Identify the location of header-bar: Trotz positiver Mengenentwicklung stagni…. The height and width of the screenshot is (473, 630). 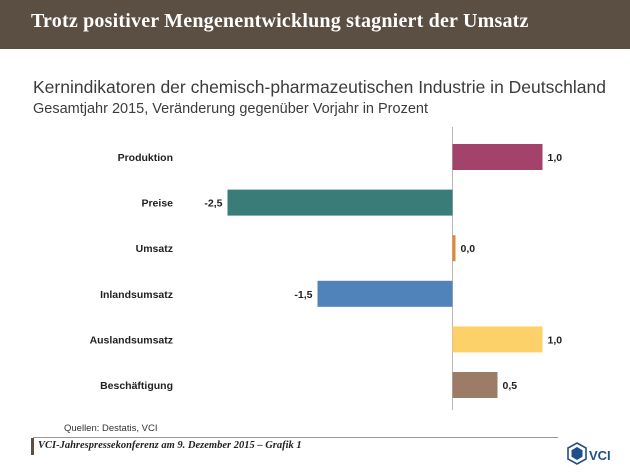
(315, 24).